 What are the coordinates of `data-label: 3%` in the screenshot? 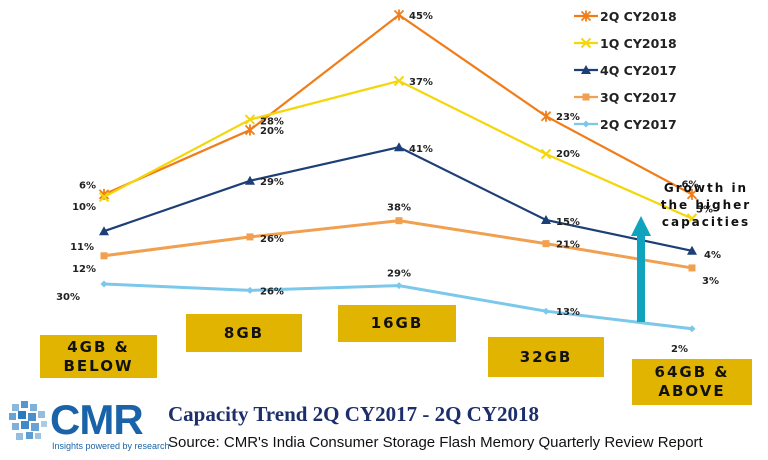 It's located at (710, 281).